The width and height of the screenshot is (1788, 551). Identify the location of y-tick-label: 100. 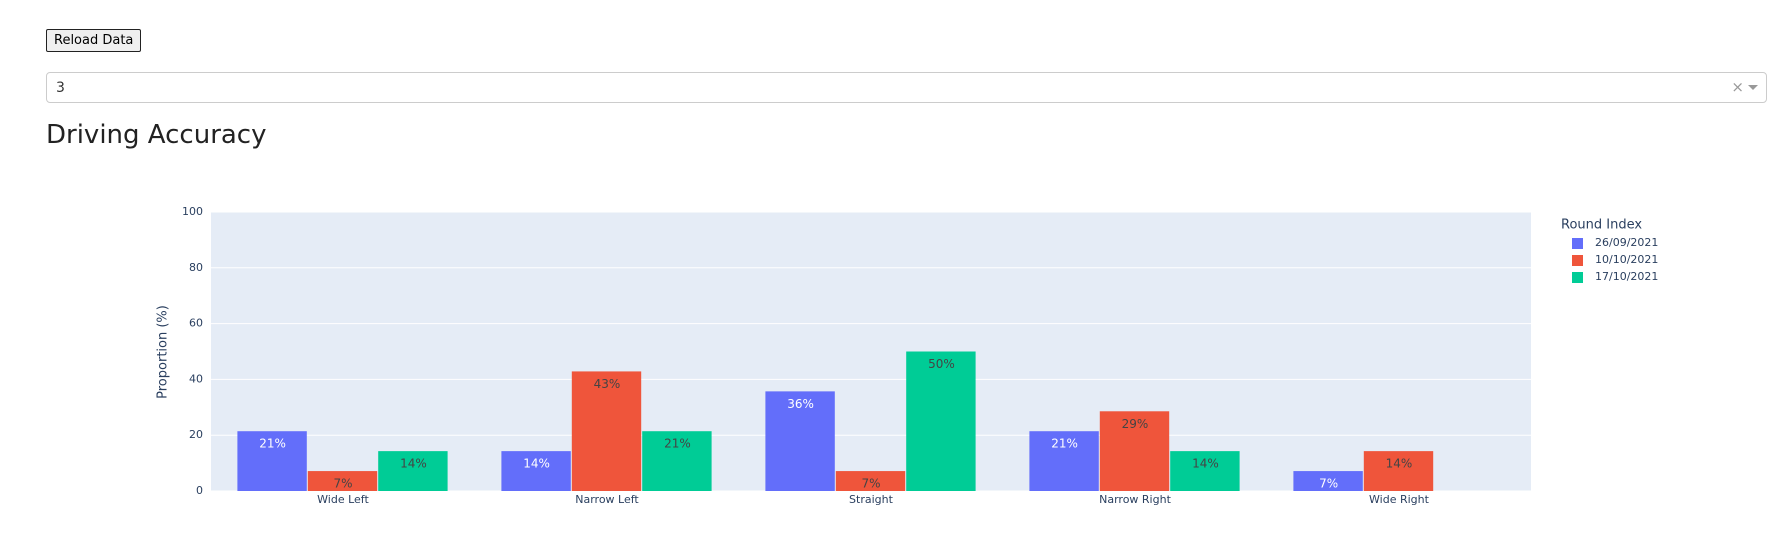
(192, 211).